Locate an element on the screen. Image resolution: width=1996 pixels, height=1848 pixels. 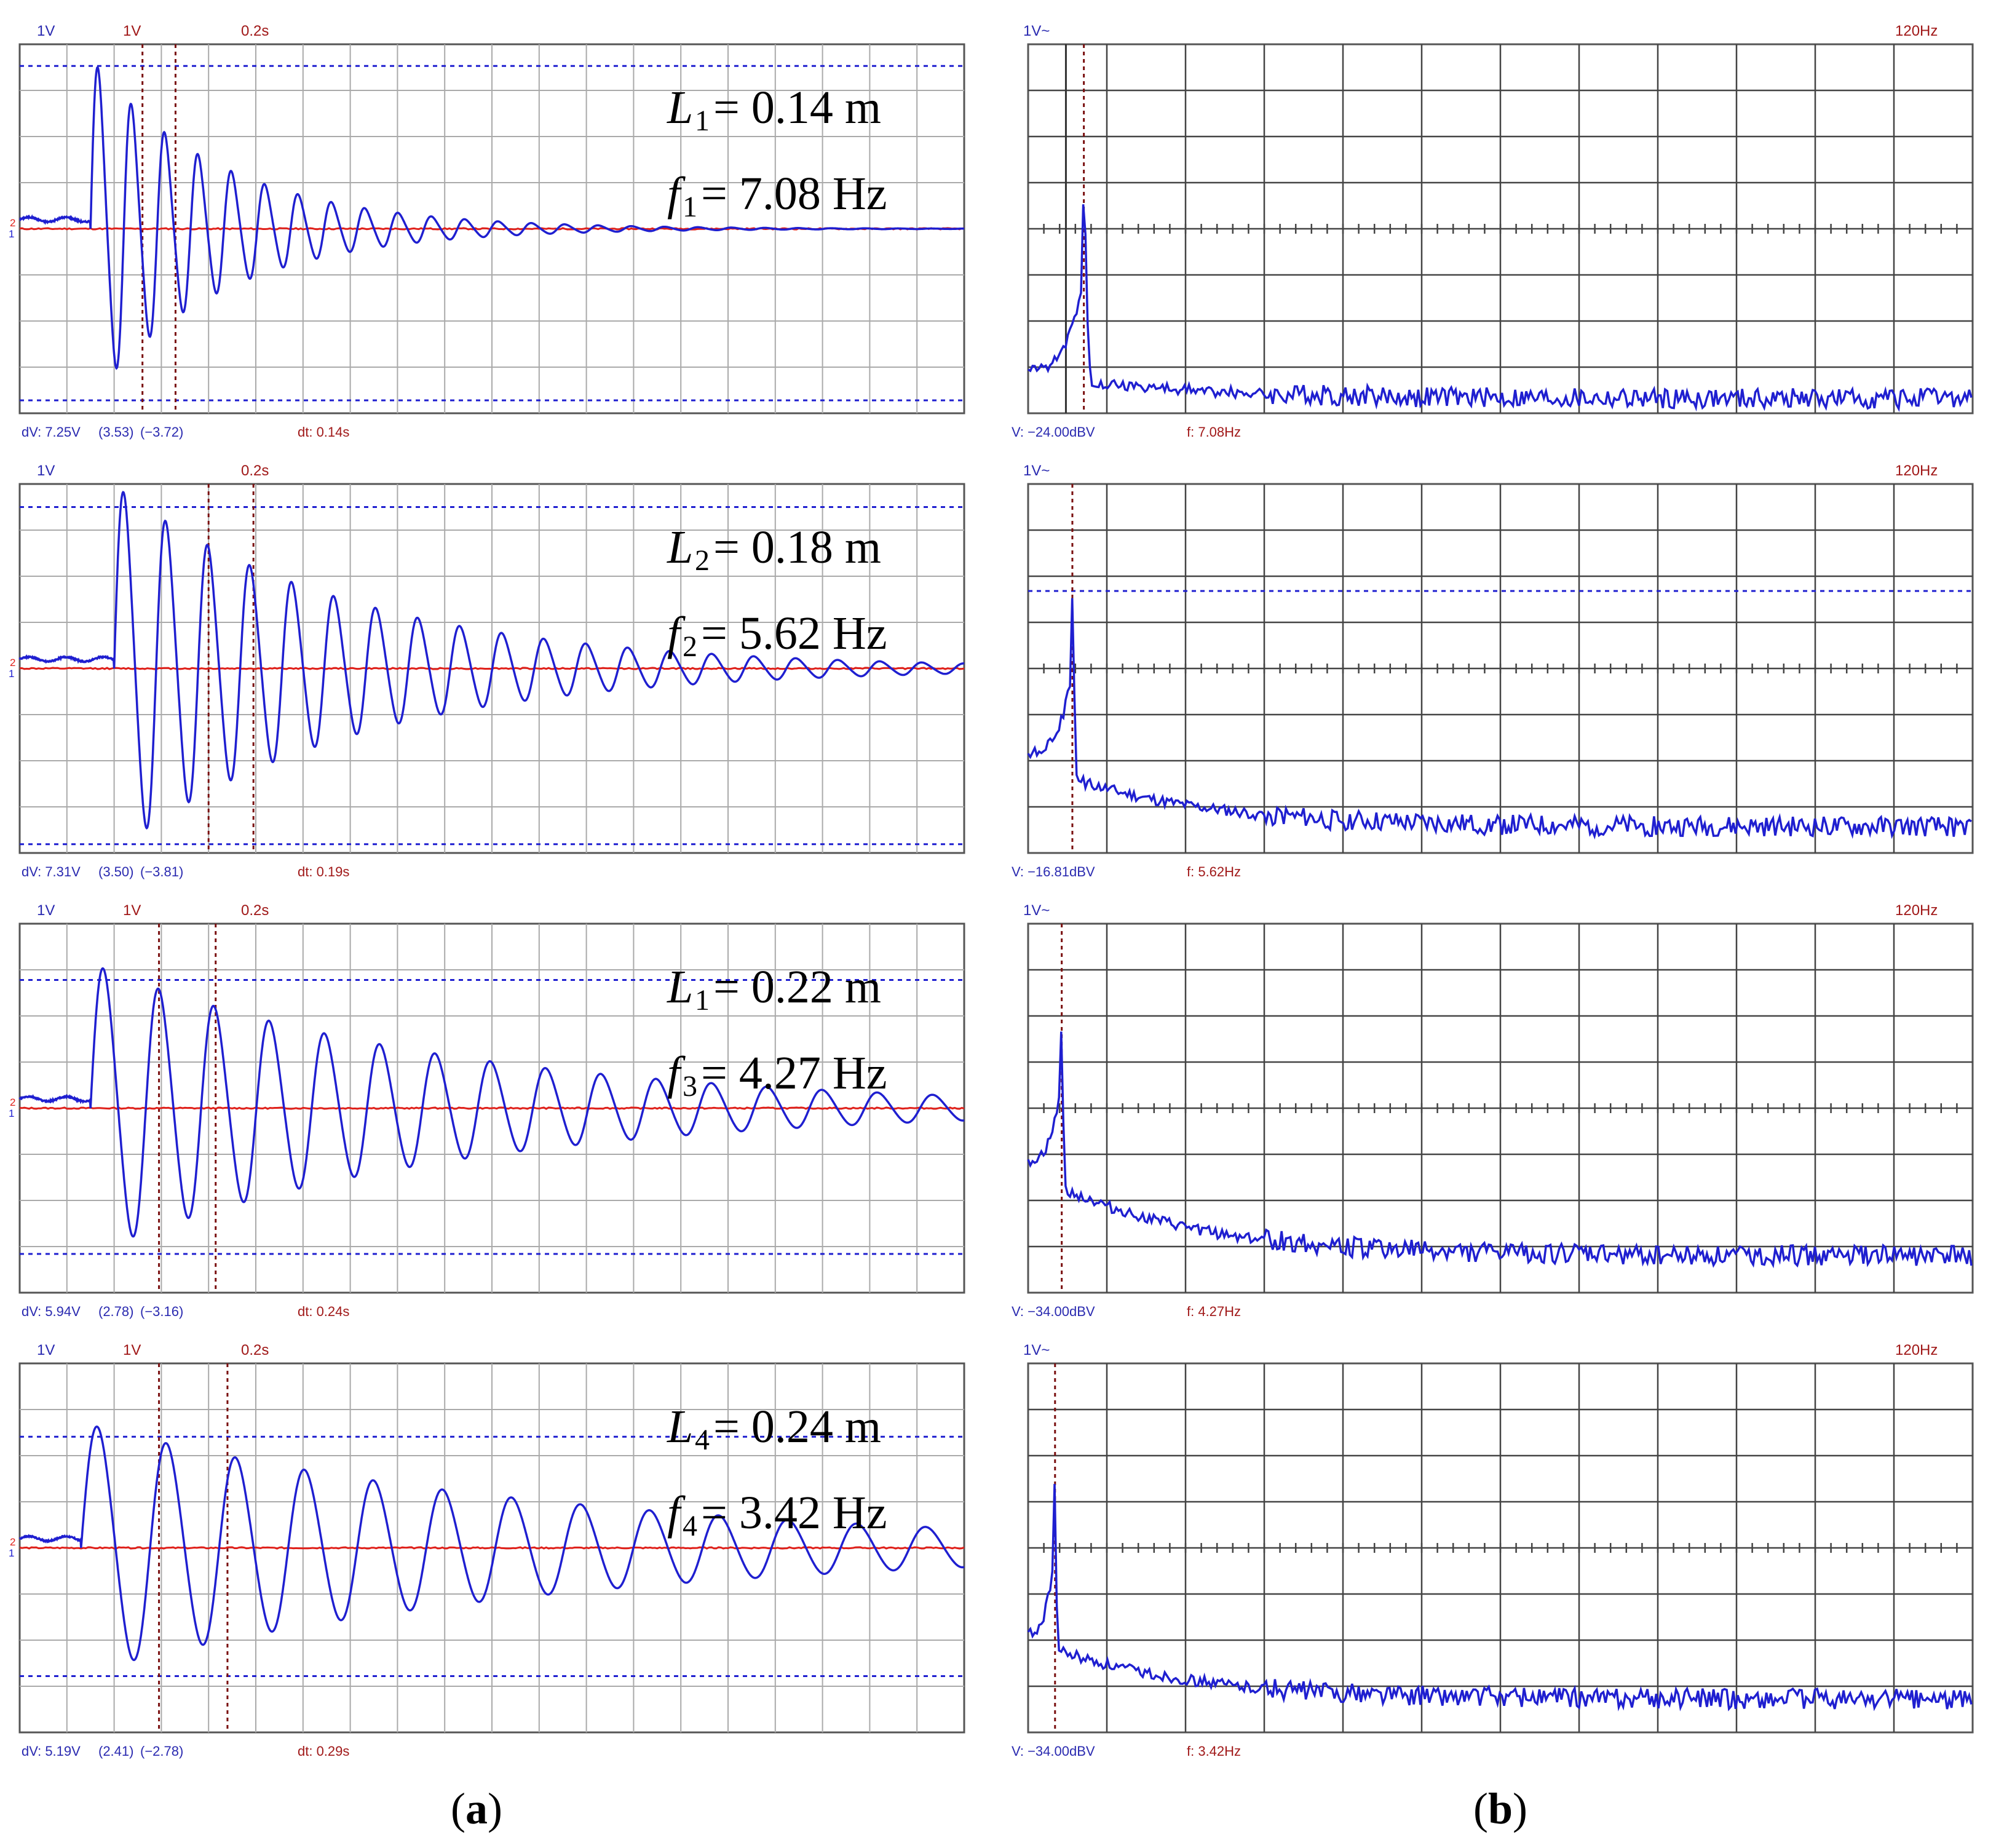
dt-readout: dt: 0.24s is located at coordinates (323, 1311).